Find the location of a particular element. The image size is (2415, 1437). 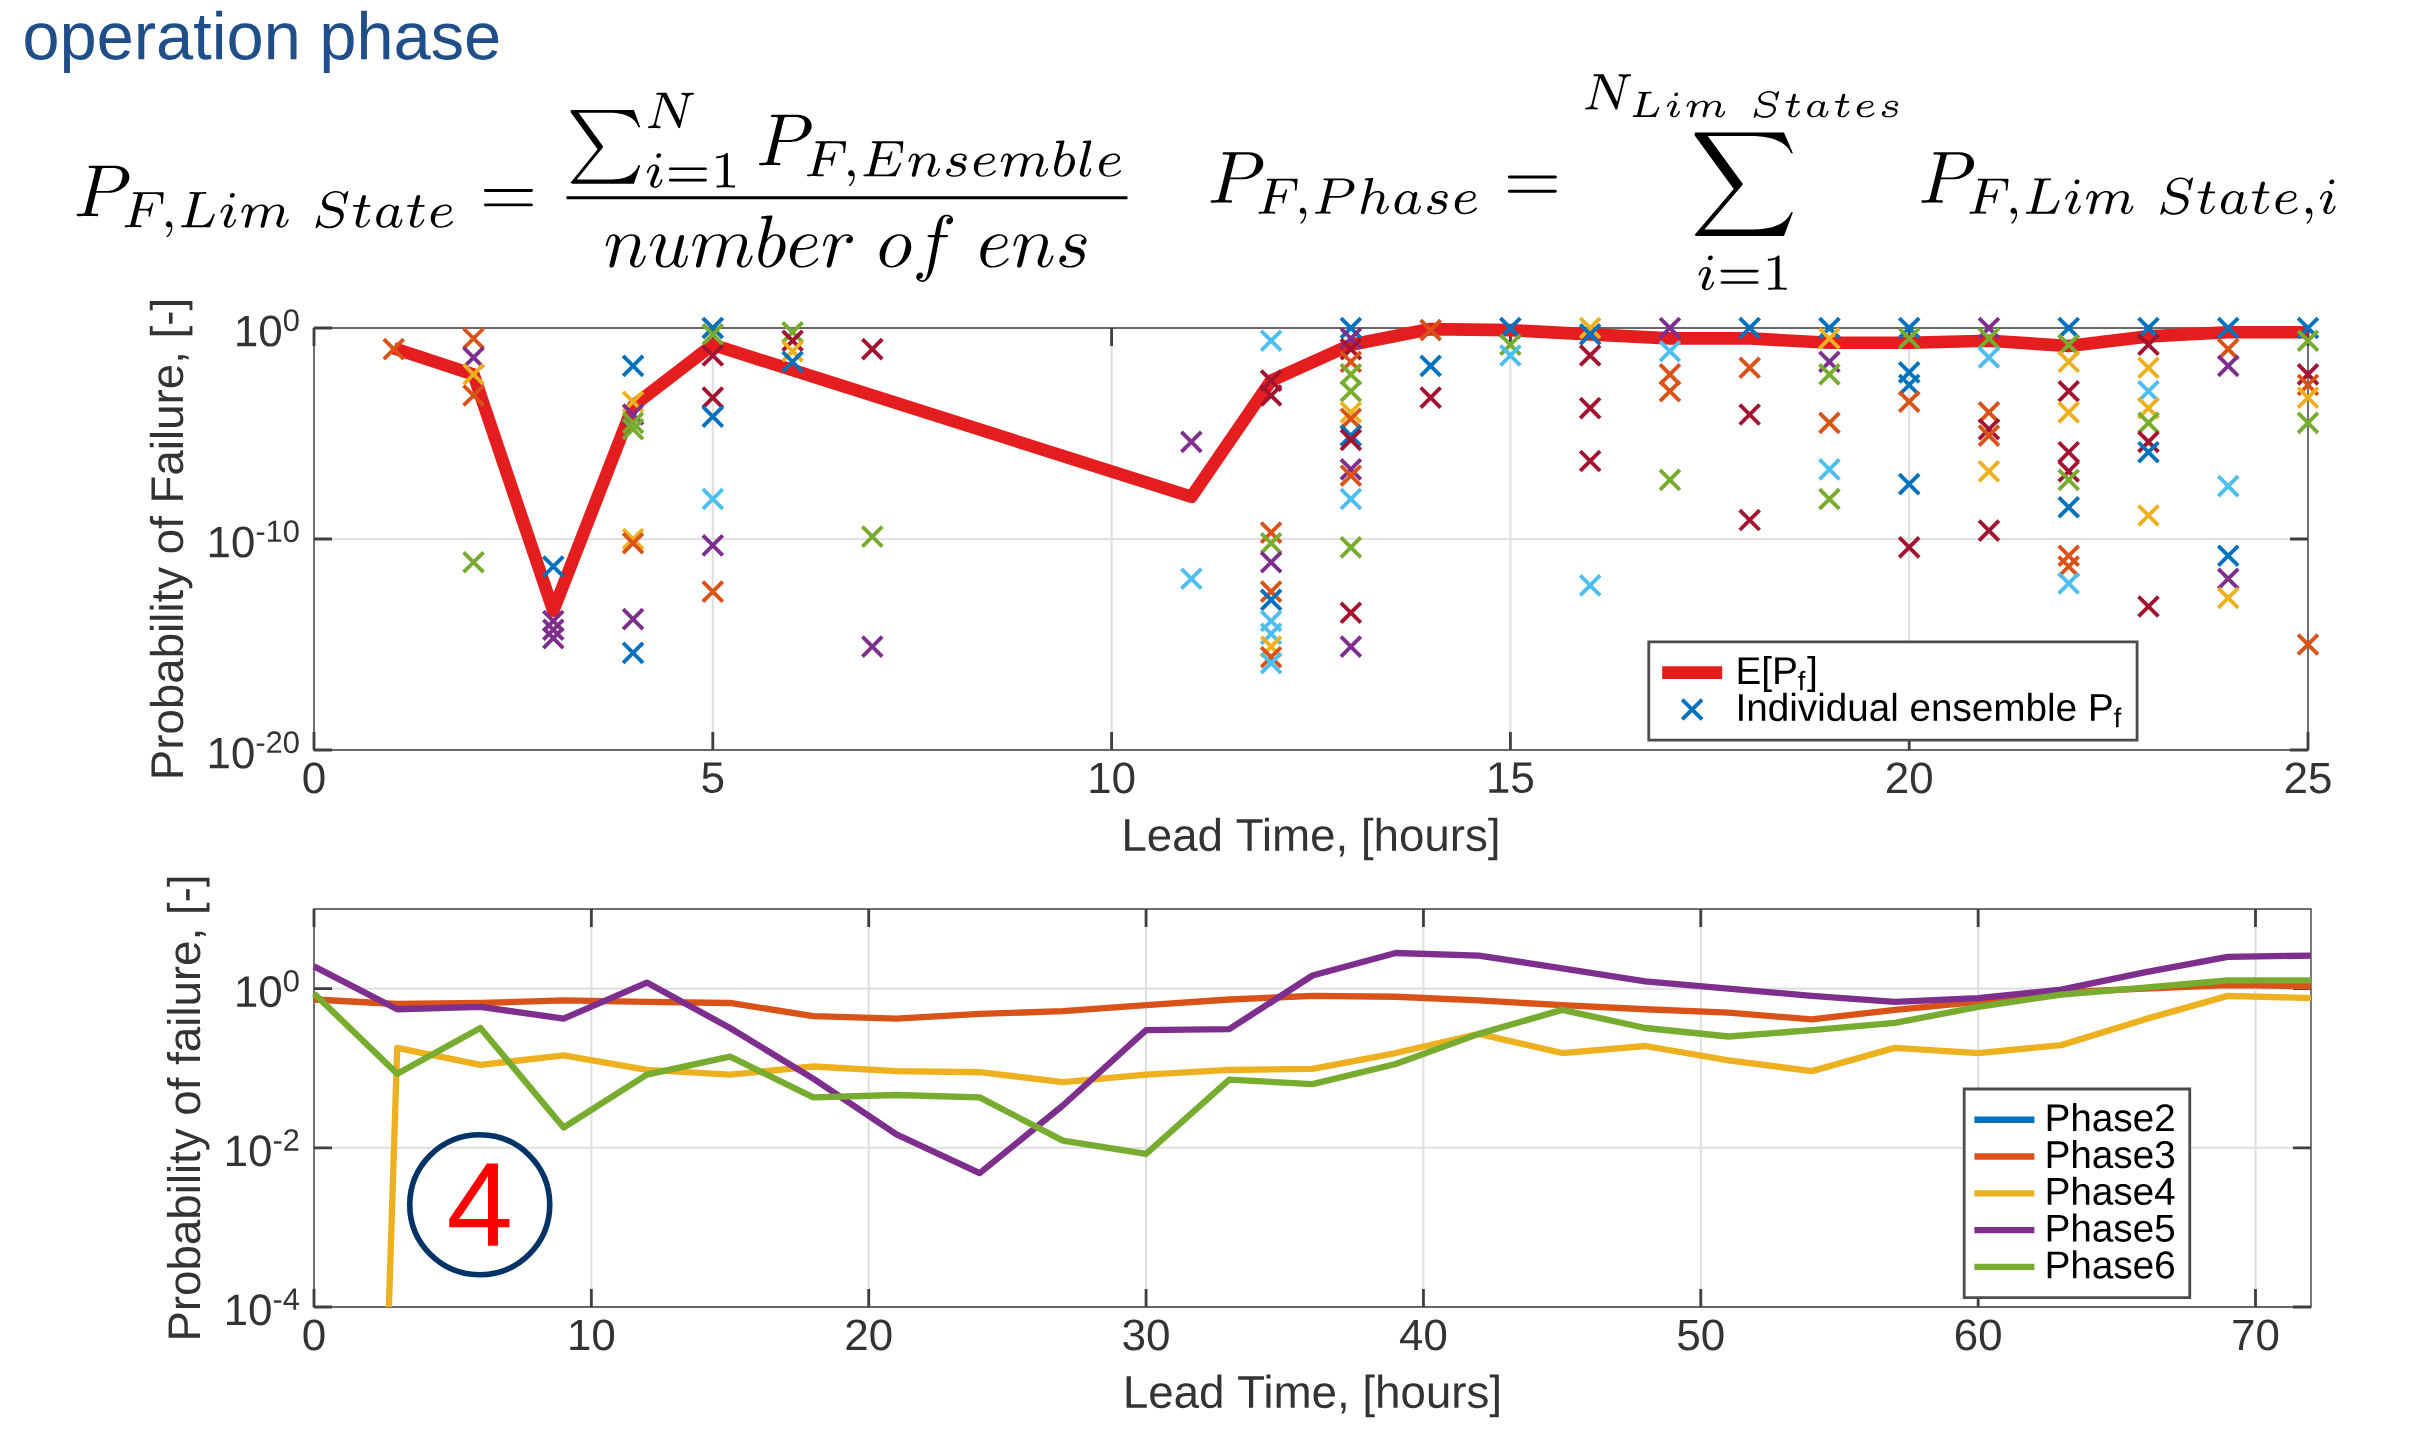

y-tick-label: 10$^{-4}$ is located at coordinates (262, 1307).